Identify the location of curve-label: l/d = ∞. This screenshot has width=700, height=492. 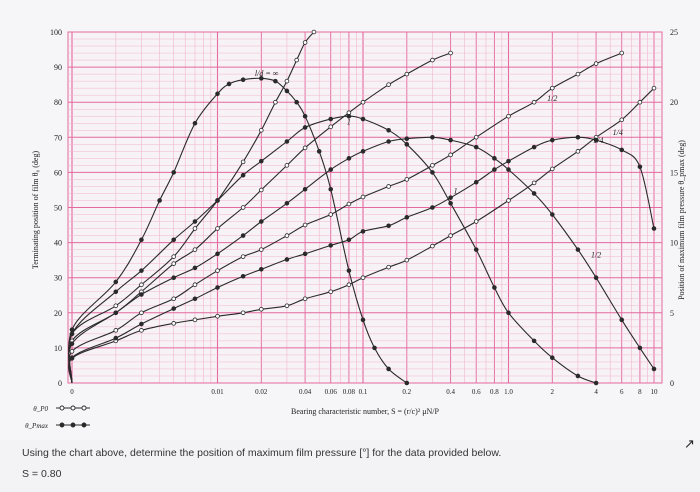
(267, 73).